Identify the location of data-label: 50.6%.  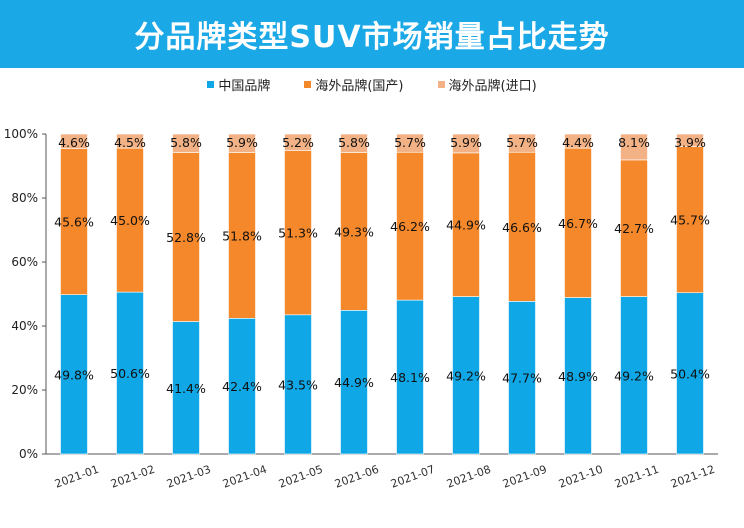
(130, 373).